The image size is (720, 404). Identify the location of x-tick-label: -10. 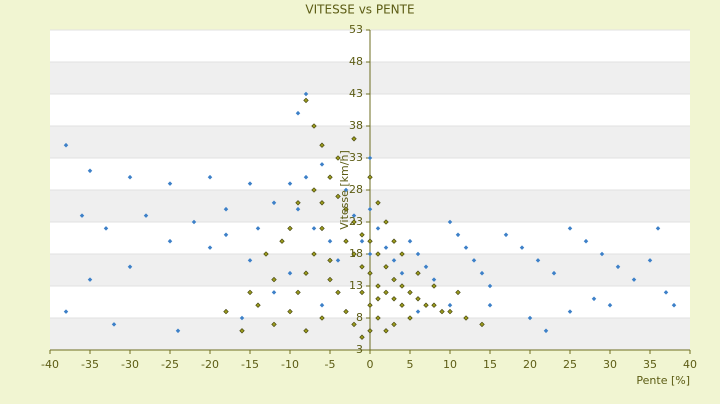
(290, 364).